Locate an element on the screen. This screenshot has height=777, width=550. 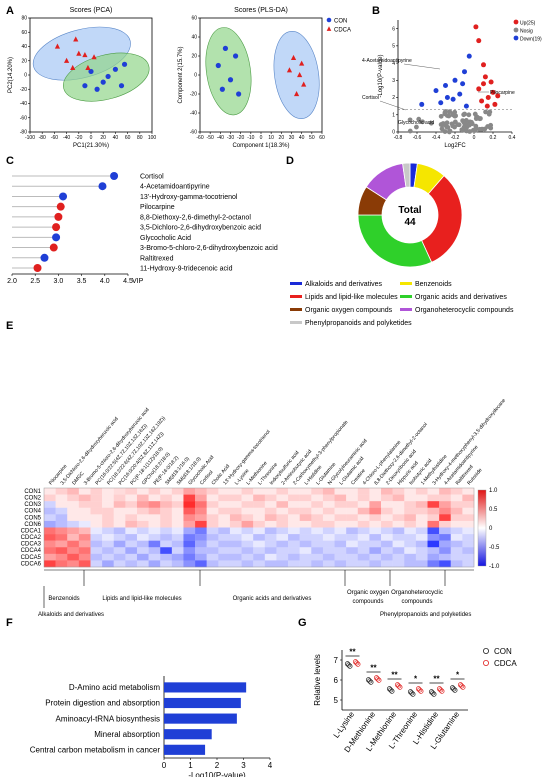
x-tick-label: -40 is located at coordinates (220, 138).